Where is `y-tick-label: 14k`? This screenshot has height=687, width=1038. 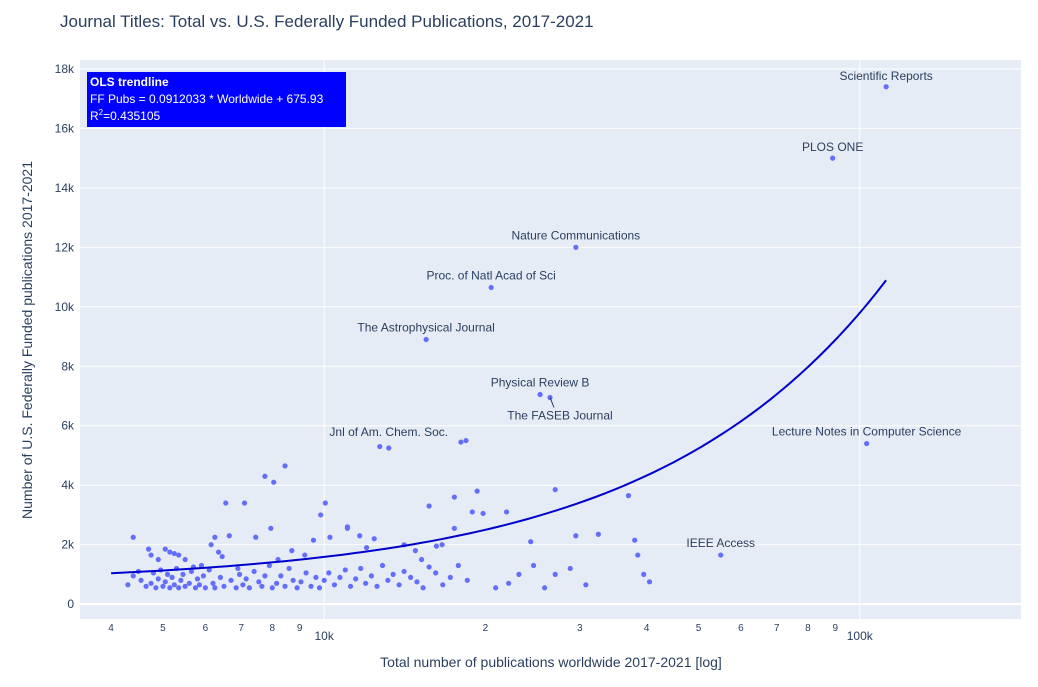 y-tick-label: 14k is located at coordinates (65, 188).